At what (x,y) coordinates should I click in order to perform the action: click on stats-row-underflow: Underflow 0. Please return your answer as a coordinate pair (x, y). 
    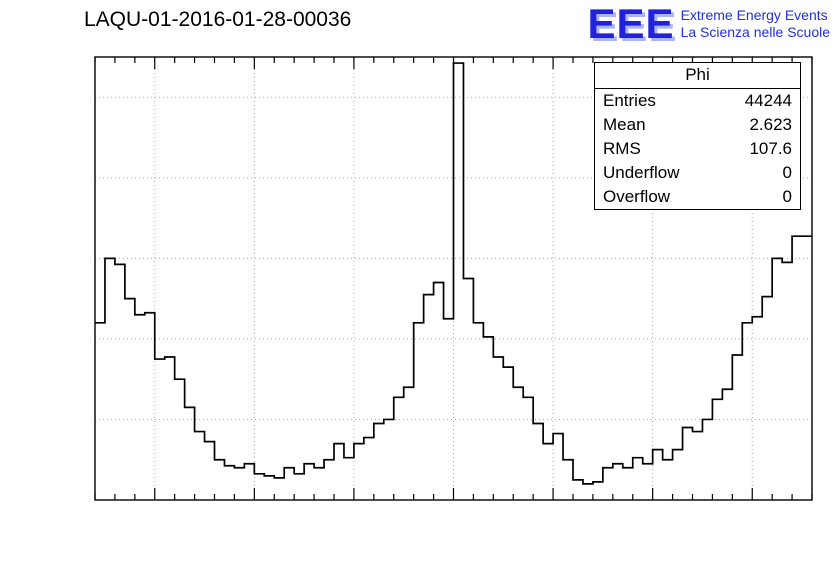
    Looking at the image, I should click on (697, 173).